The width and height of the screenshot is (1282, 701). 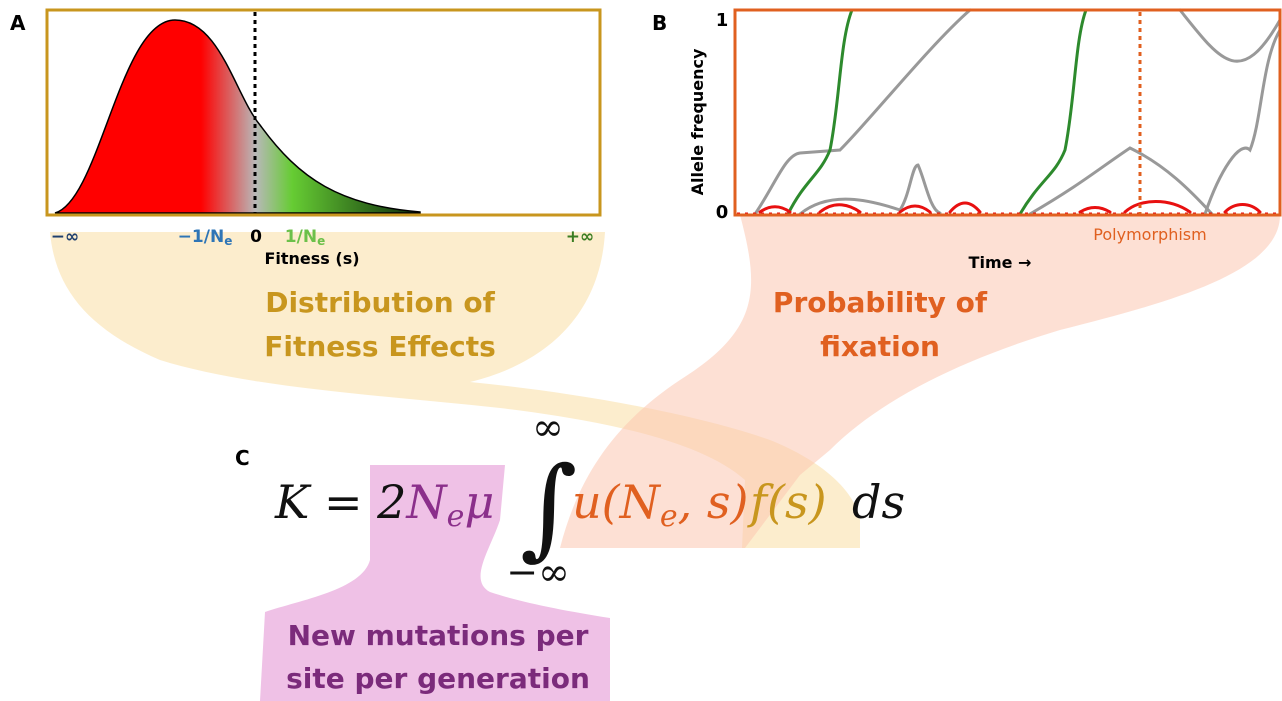 I want to click on panel-b-frame, so click(x=1007, y=112).